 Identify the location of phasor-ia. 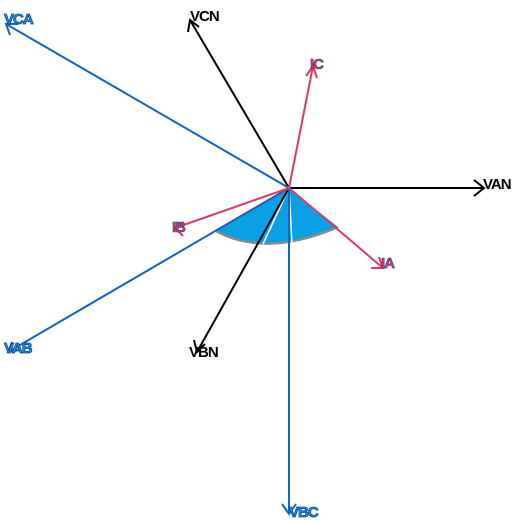
(336, 228).